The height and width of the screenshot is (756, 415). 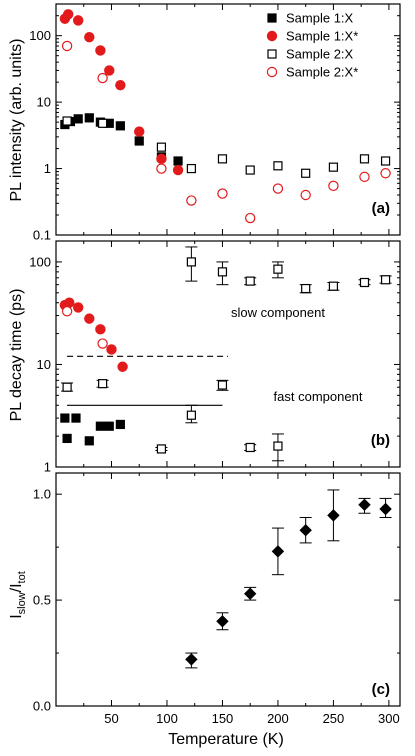 What do you see at coordinates (320, 18) in the screenshot?
I see `legend-label: Sample 1:X` at bounding box center [320, 18].